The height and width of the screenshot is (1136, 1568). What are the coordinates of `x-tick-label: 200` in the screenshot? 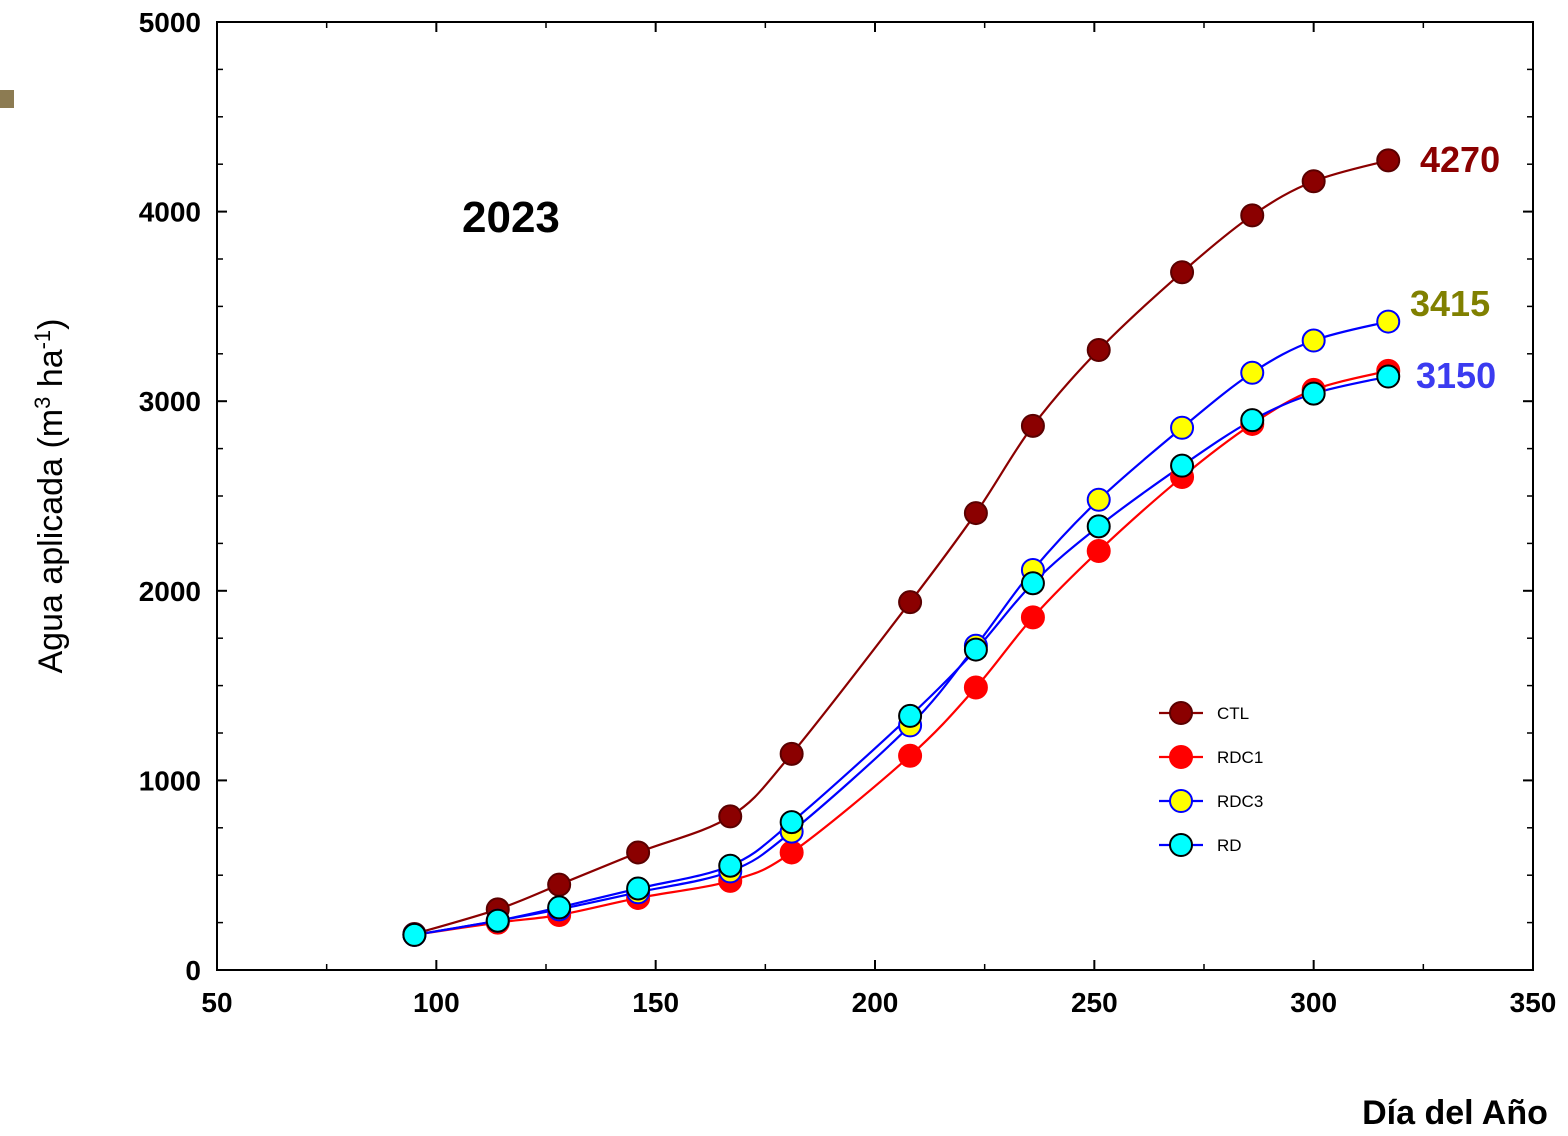 It's located at (875, 1002).